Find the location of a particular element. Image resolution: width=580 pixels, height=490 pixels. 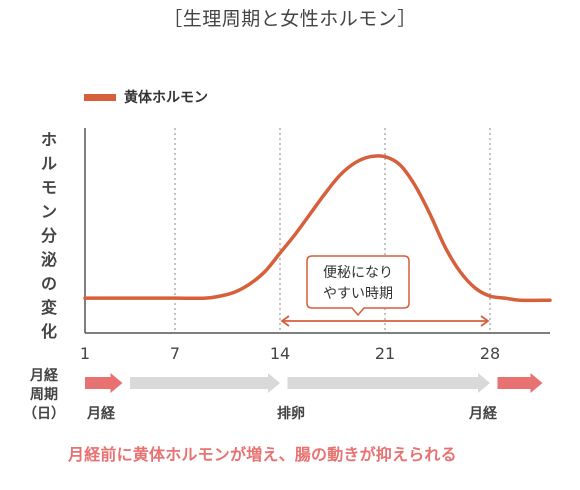

cycle-label-line3: （日） is located at coordinates (44, 414).